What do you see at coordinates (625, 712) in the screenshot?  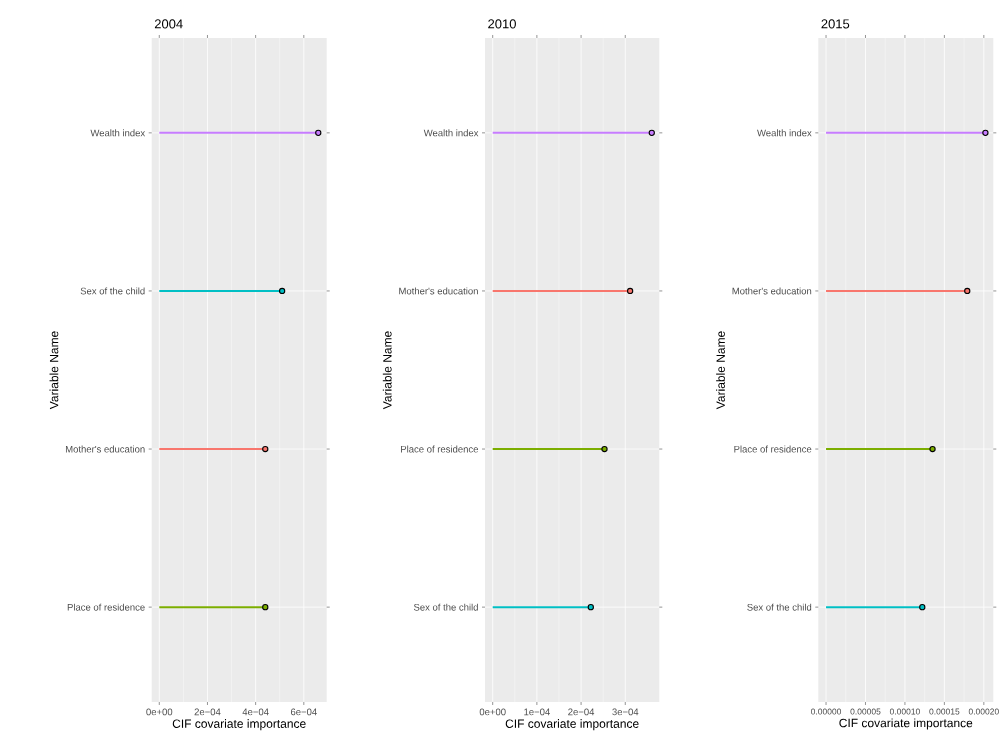 I see `x-tick-label: 3e−04` at bounding box center [625, 712].